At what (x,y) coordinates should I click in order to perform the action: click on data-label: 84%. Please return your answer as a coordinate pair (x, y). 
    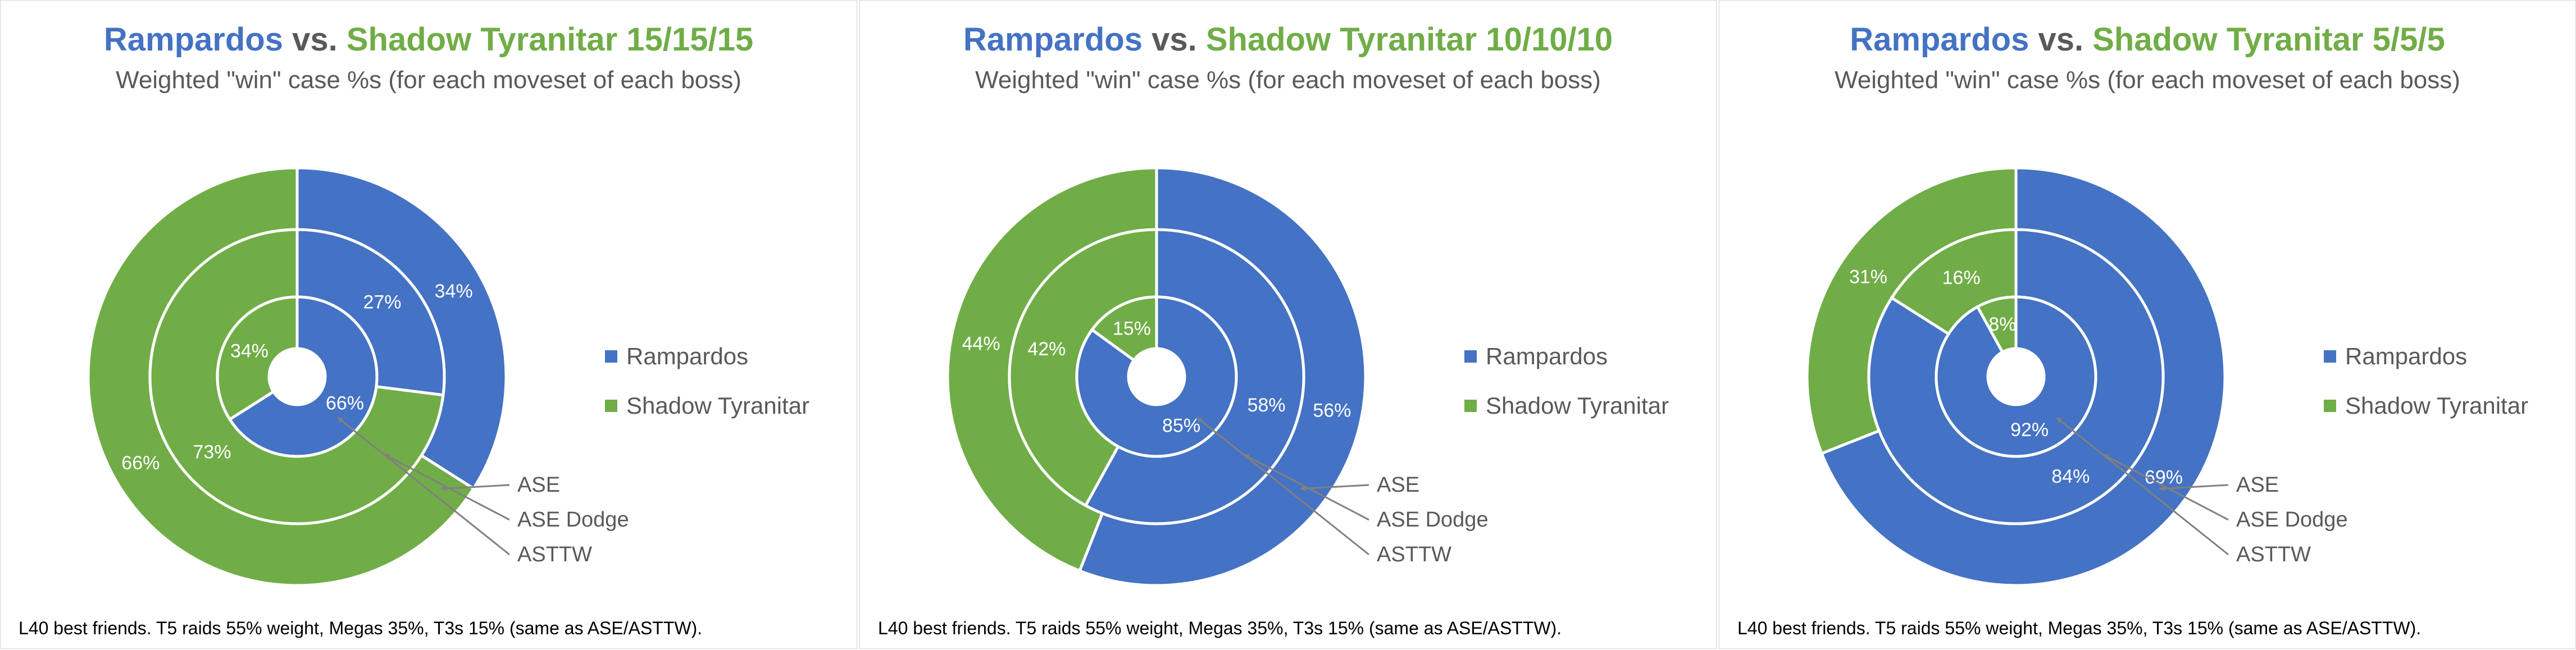
    Looking at the image, I should click on (2070, 476).